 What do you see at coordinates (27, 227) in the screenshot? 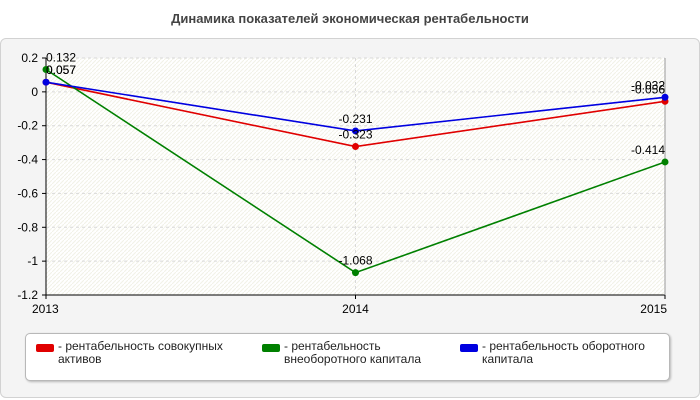
I see `y-tick-label: -0.8` at bounding box center [27, 227].